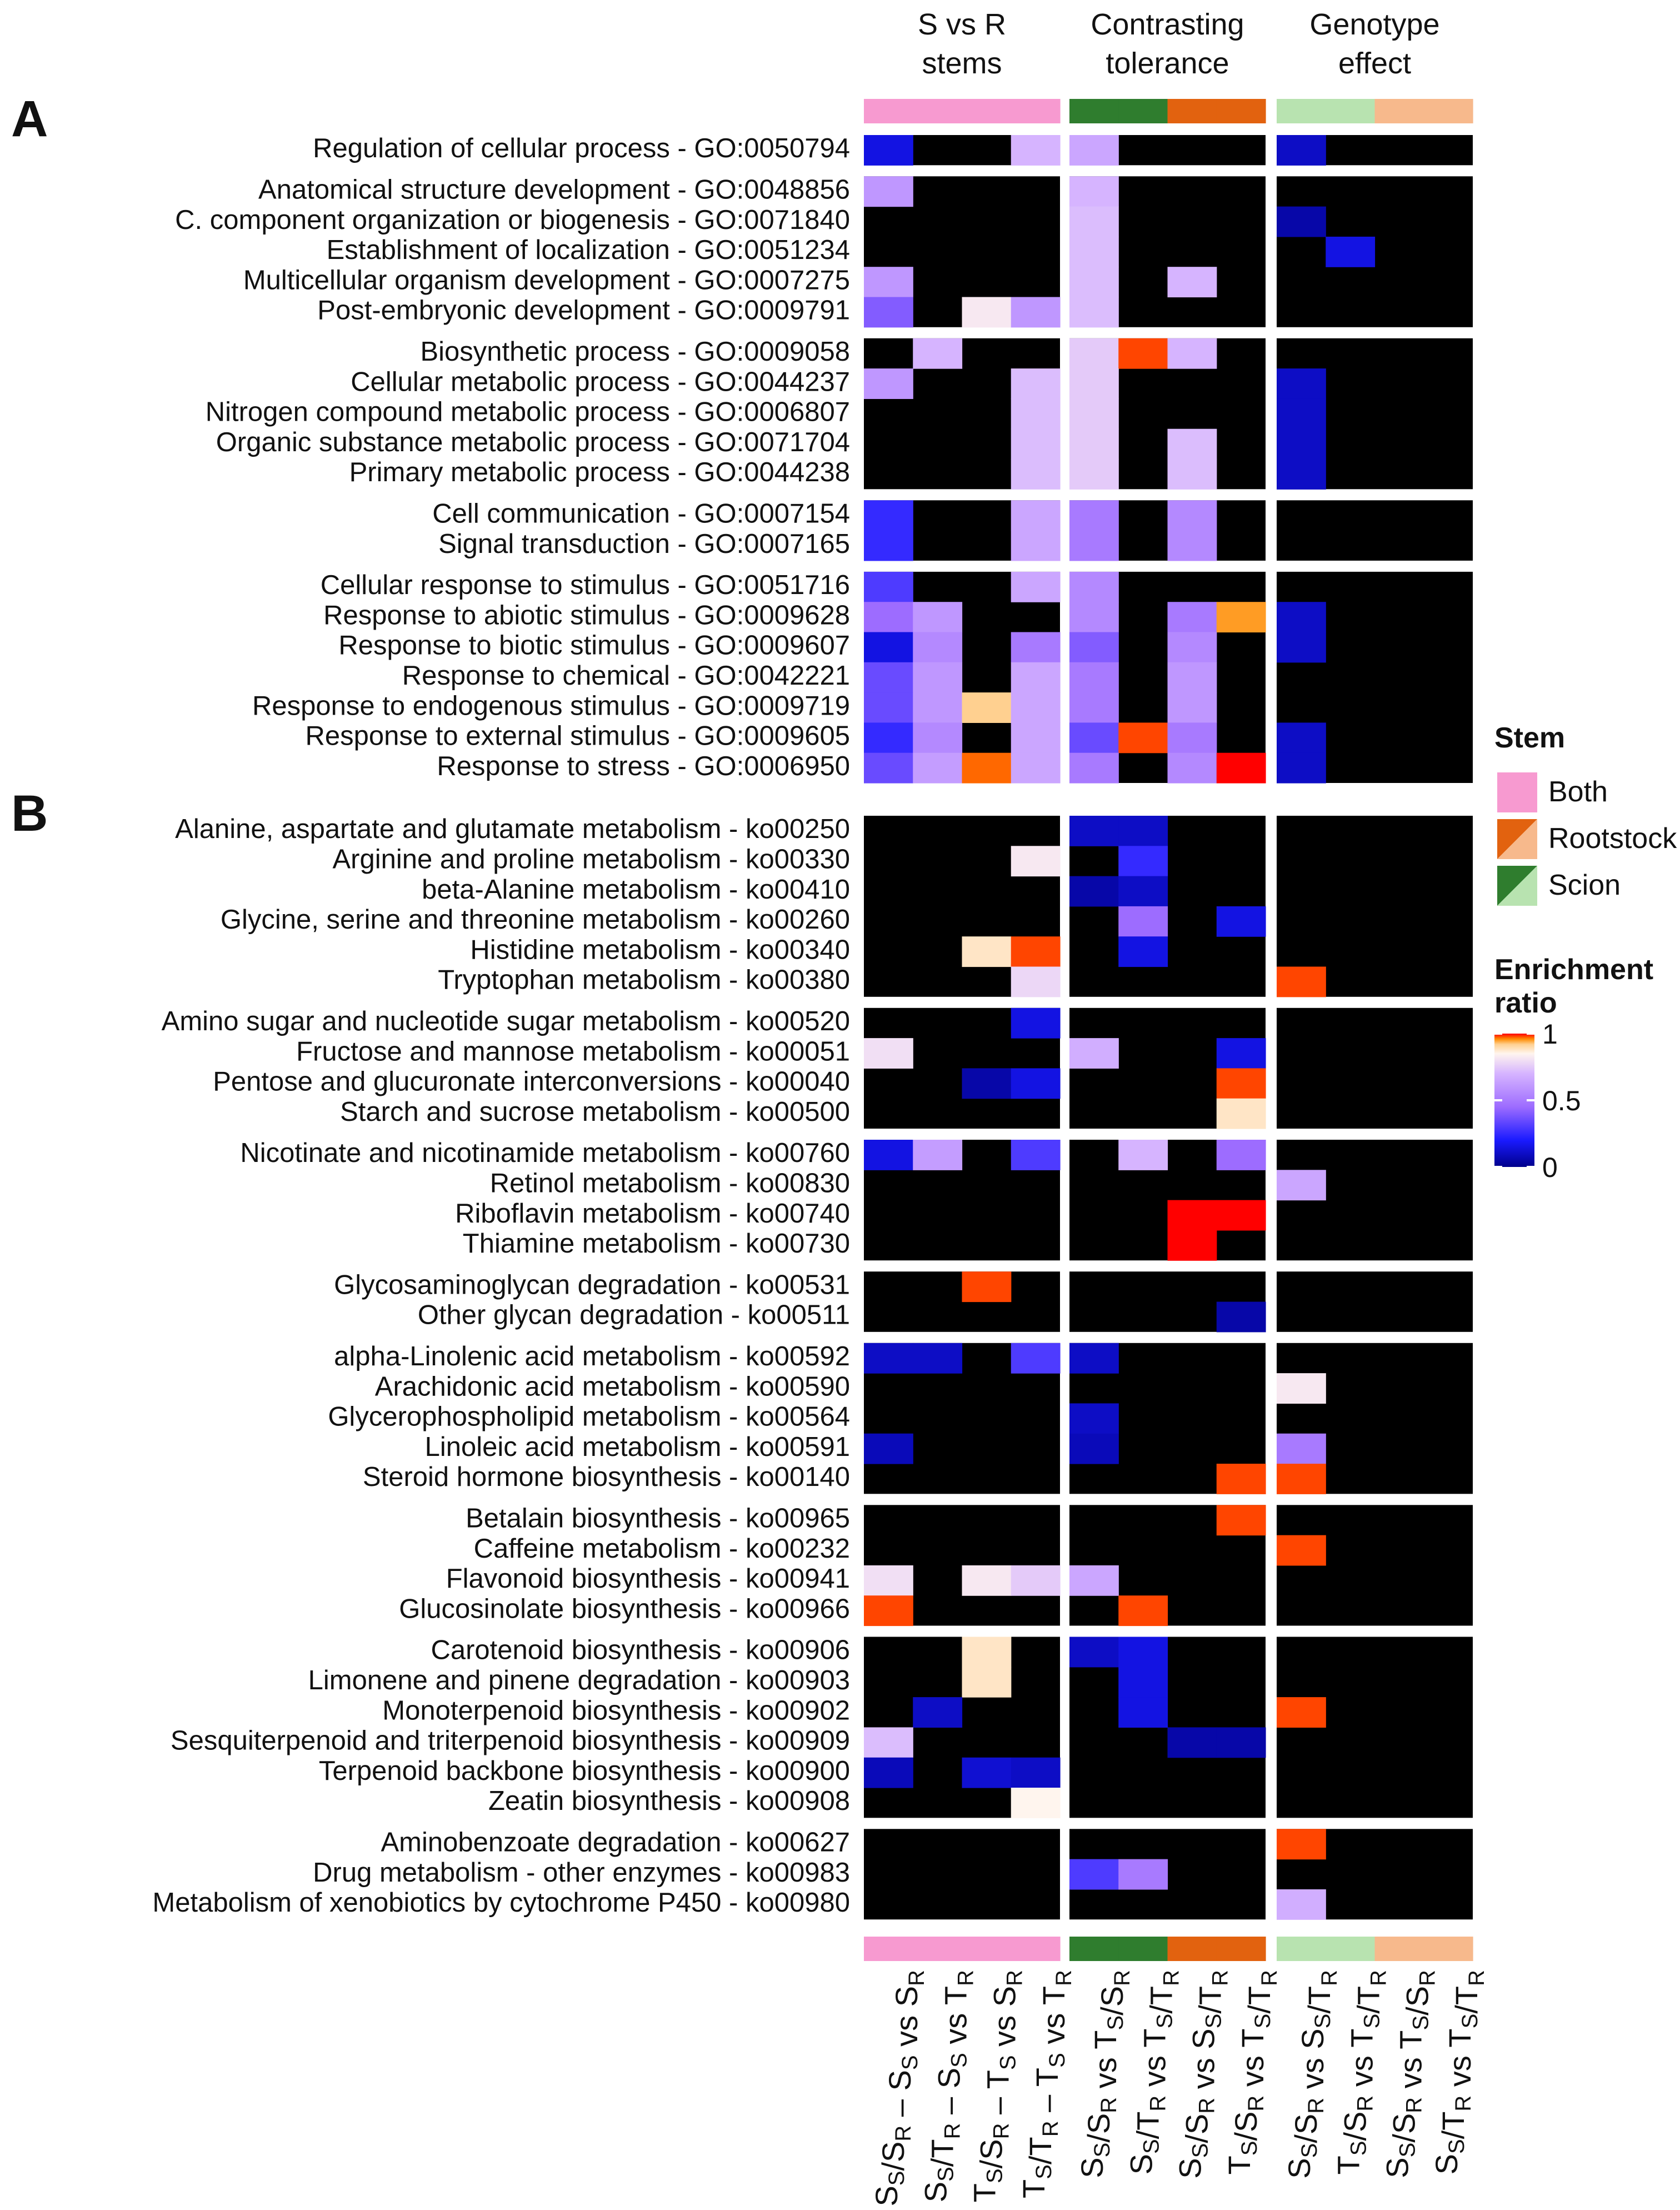 The width and height of the screenshot is (1680, 2210). I want to click on row-label: Response to biotic stimulus - GO:0009607, so click(594, 646).